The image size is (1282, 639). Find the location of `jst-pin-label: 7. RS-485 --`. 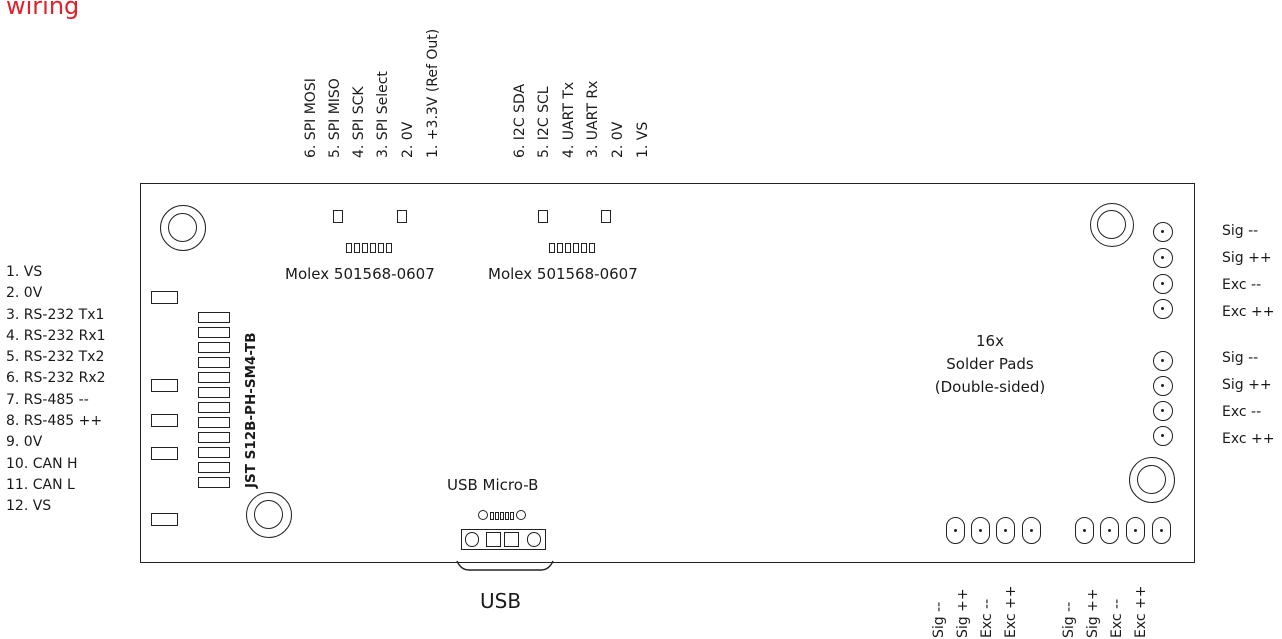

jst-pin-label: 7. RS-485 -- is located at coordinates (47, 399).